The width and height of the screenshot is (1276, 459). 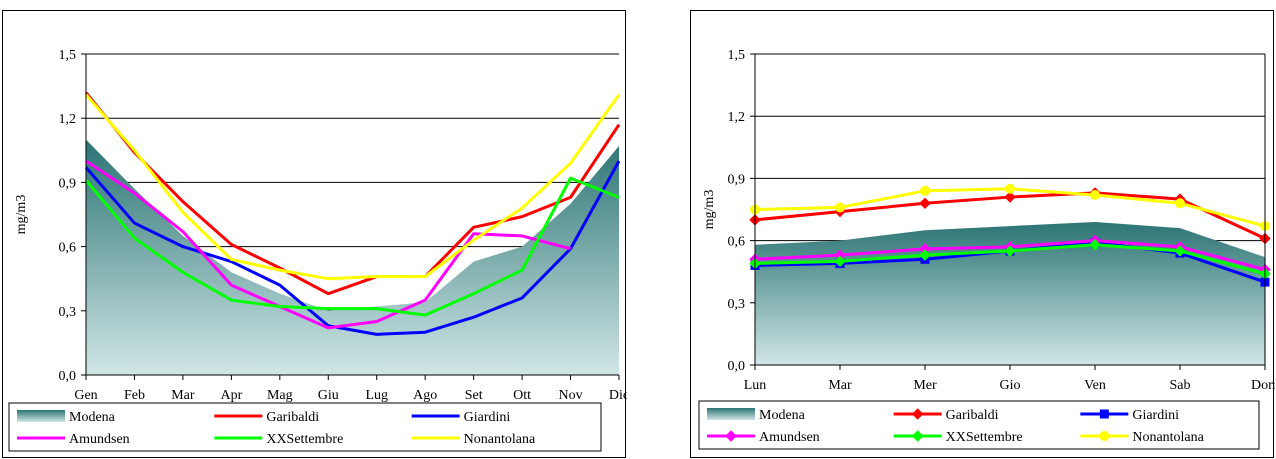 What do you see at coordinates (474, 395) in the screenshot?
I see `x-tick-label: Set` at bounding box center [474, 395].